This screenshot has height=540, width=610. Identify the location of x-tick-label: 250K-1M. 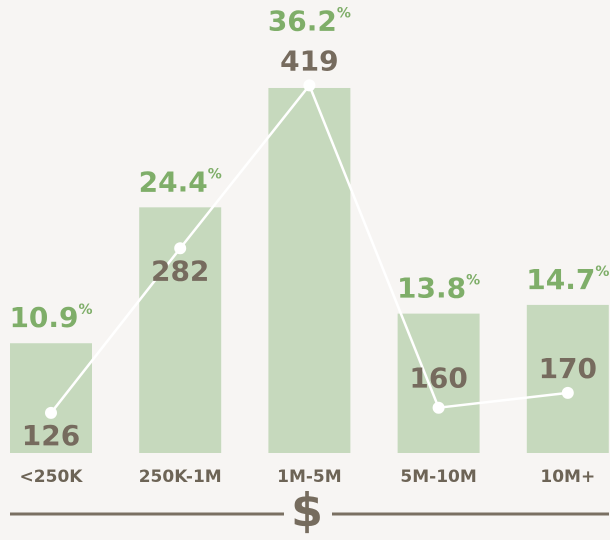
(180, 477).